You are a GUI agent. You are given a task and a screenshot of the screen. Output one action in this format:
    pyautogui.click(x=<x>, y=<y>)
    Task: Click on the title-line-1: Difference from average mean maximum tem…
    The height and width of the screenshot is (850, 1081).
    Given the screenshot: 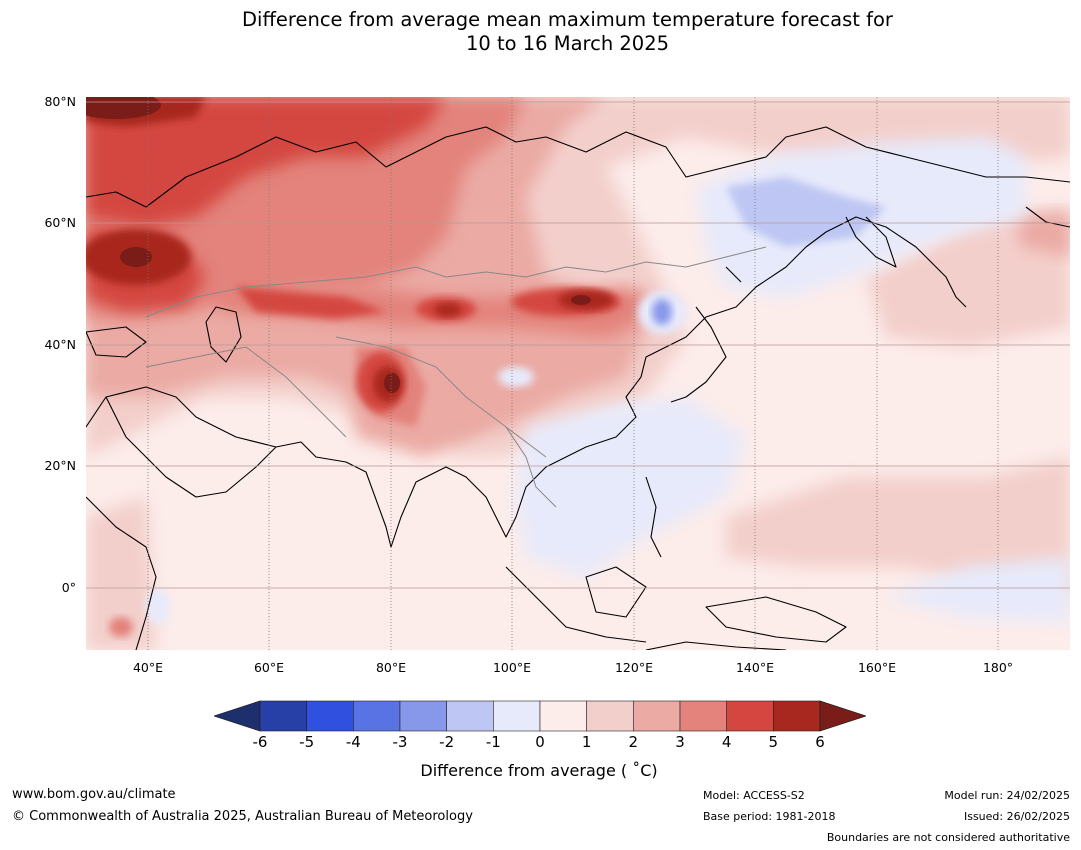 What is the action you would take?
    pyautogui.click(x=567, y=19)
    